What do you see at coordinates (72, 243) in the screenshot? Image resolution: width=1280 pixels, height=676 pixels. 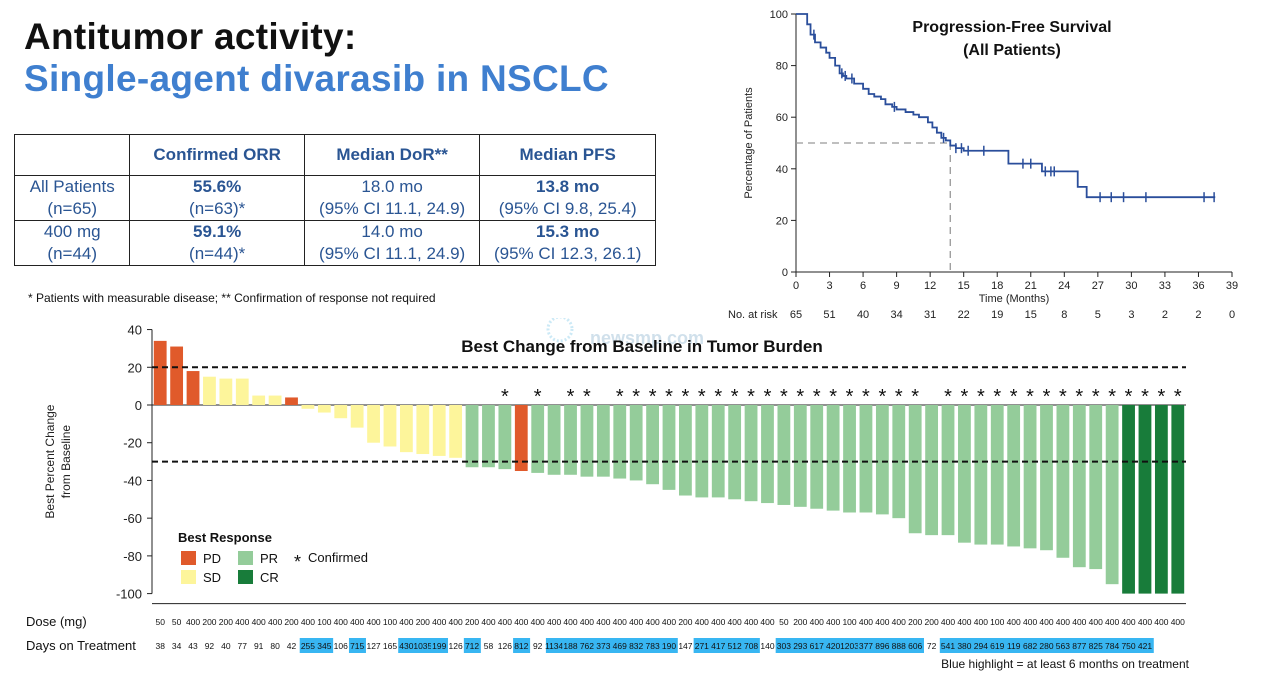 I see `row-label: 400 mg (n=44)` at bounding box center [72, 243].